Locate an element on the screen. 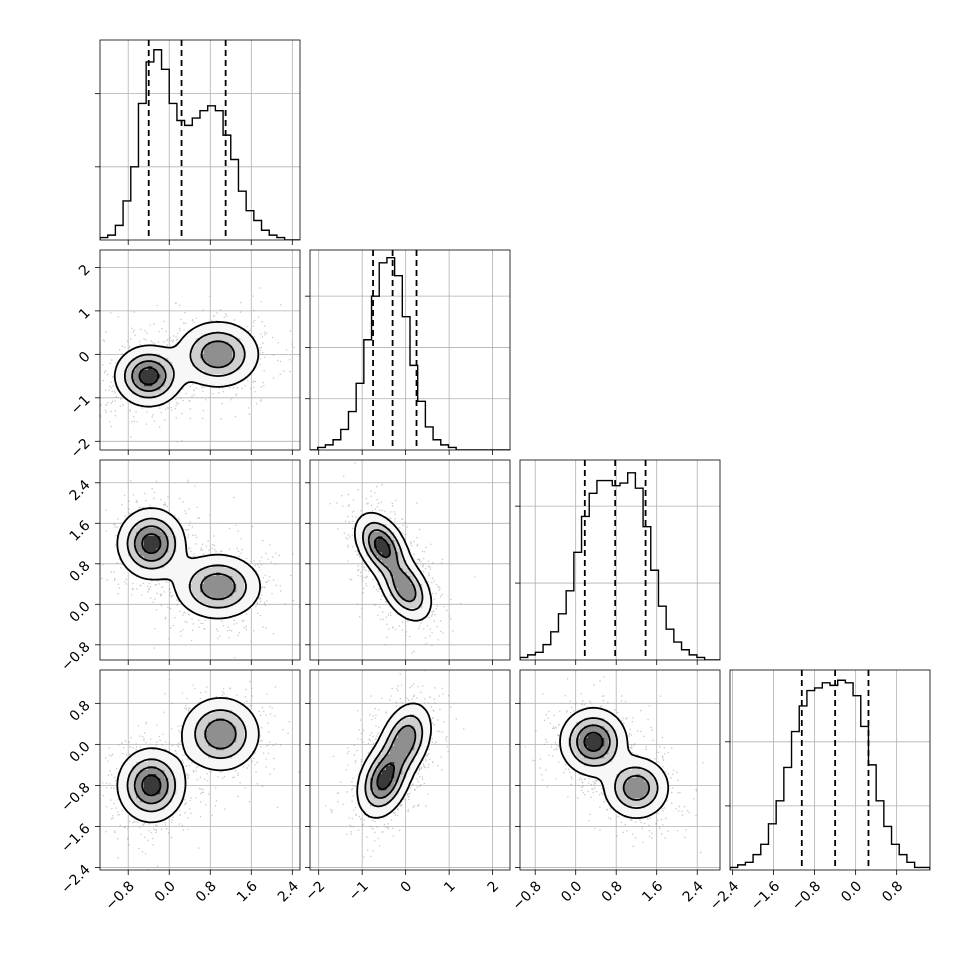 This screenshot has width=970, height=970. scatter-panel-2-3: −0.8 0.0 0.8 1.6 2.4 is located at coordinates (615, 791).